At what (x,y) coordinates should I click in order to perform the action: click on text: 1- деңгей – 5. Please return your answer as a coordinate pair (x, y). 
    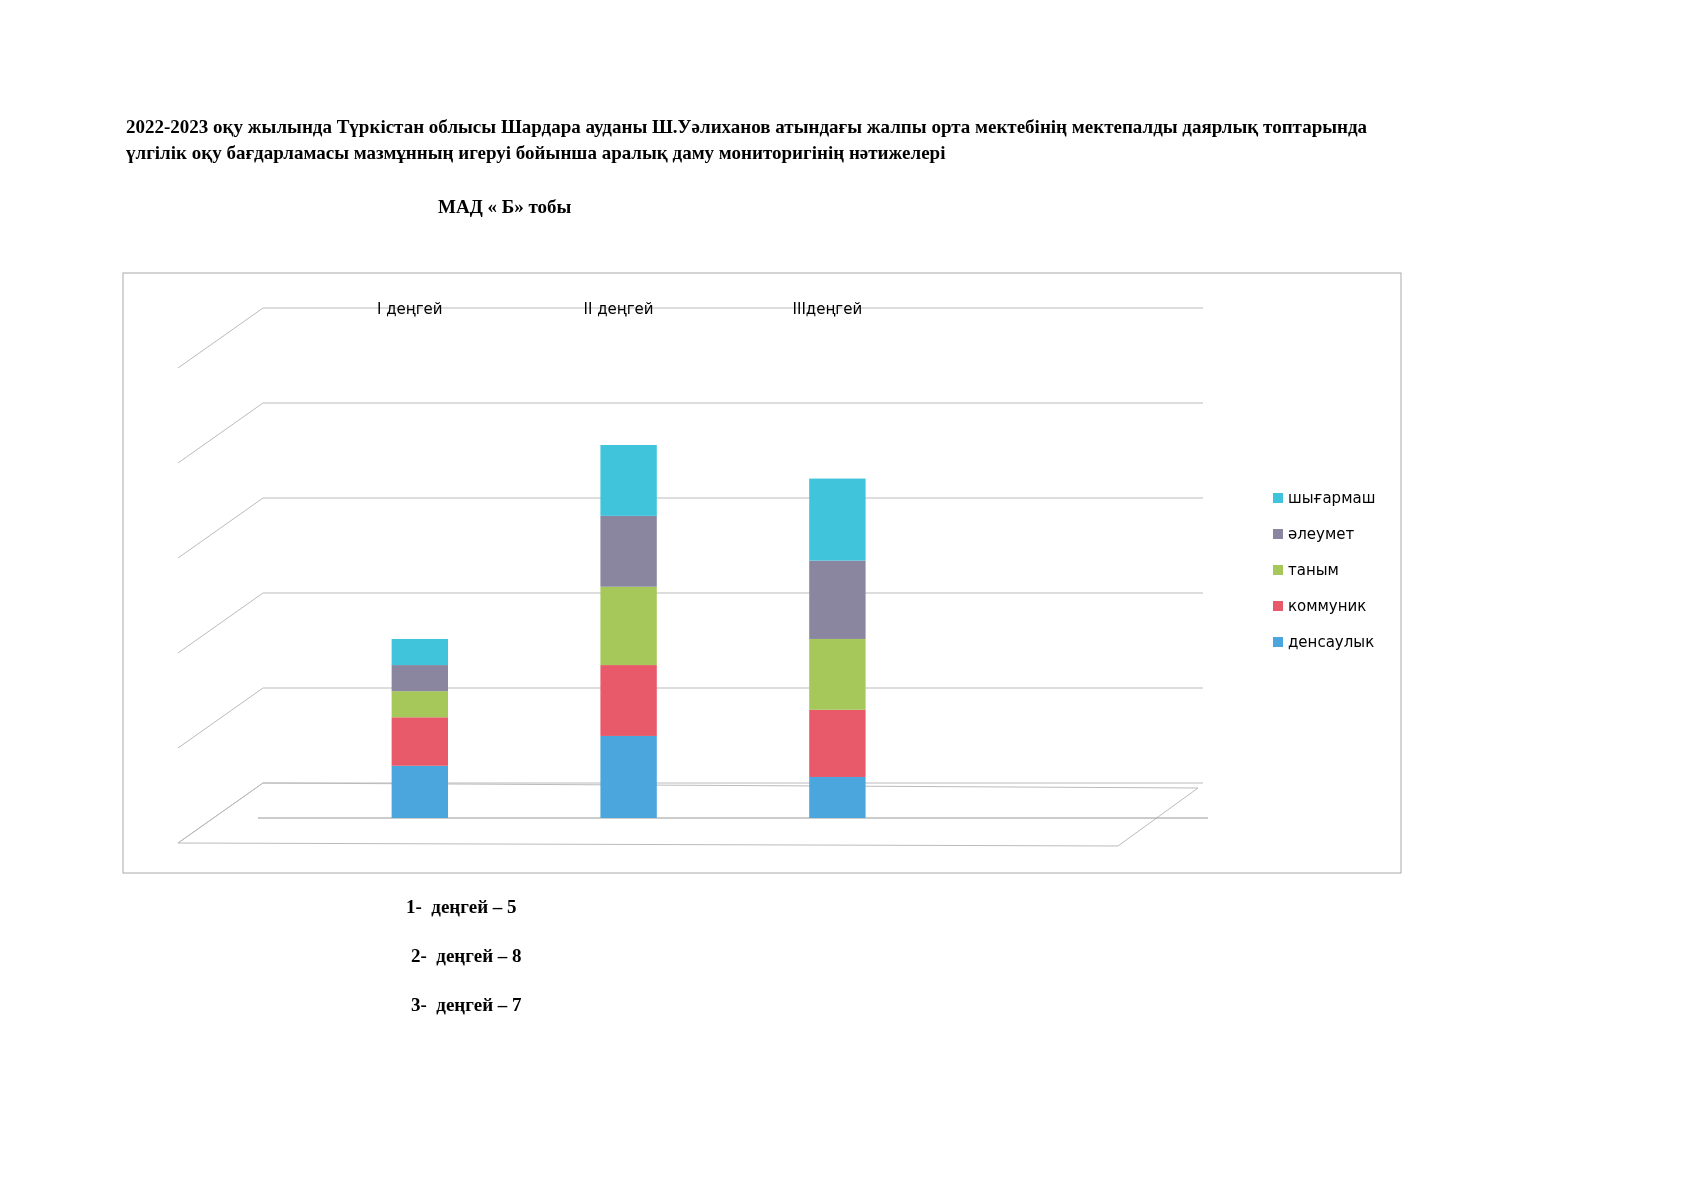
    Looking at the image, I should click on (461, 906).